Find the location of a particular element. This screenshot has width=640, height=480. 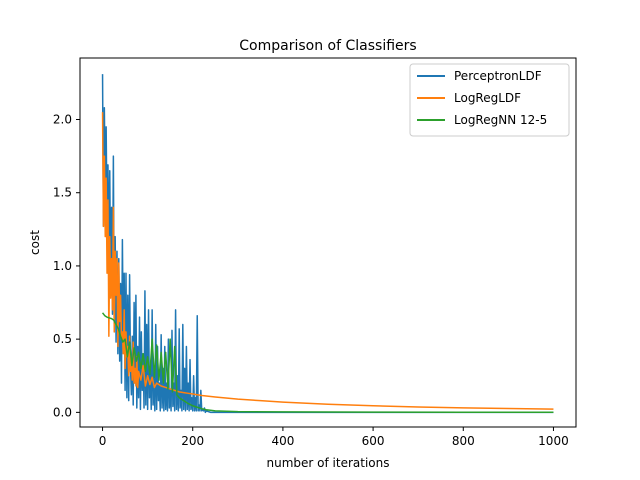

y-tick-label: 0.0 is located at coordinates (62, 412).